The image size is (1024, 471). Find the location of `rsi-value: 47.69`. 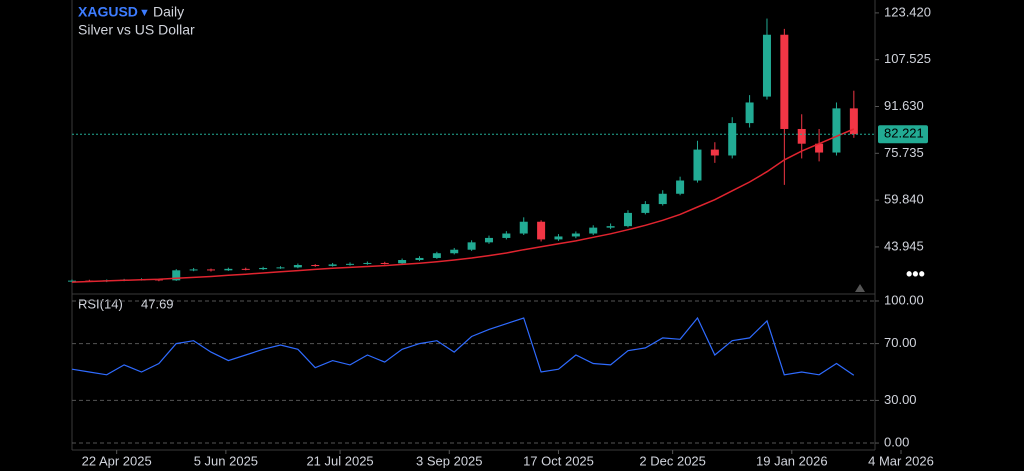

rsi-value: 47.69 is located at coordinates (157, 303).